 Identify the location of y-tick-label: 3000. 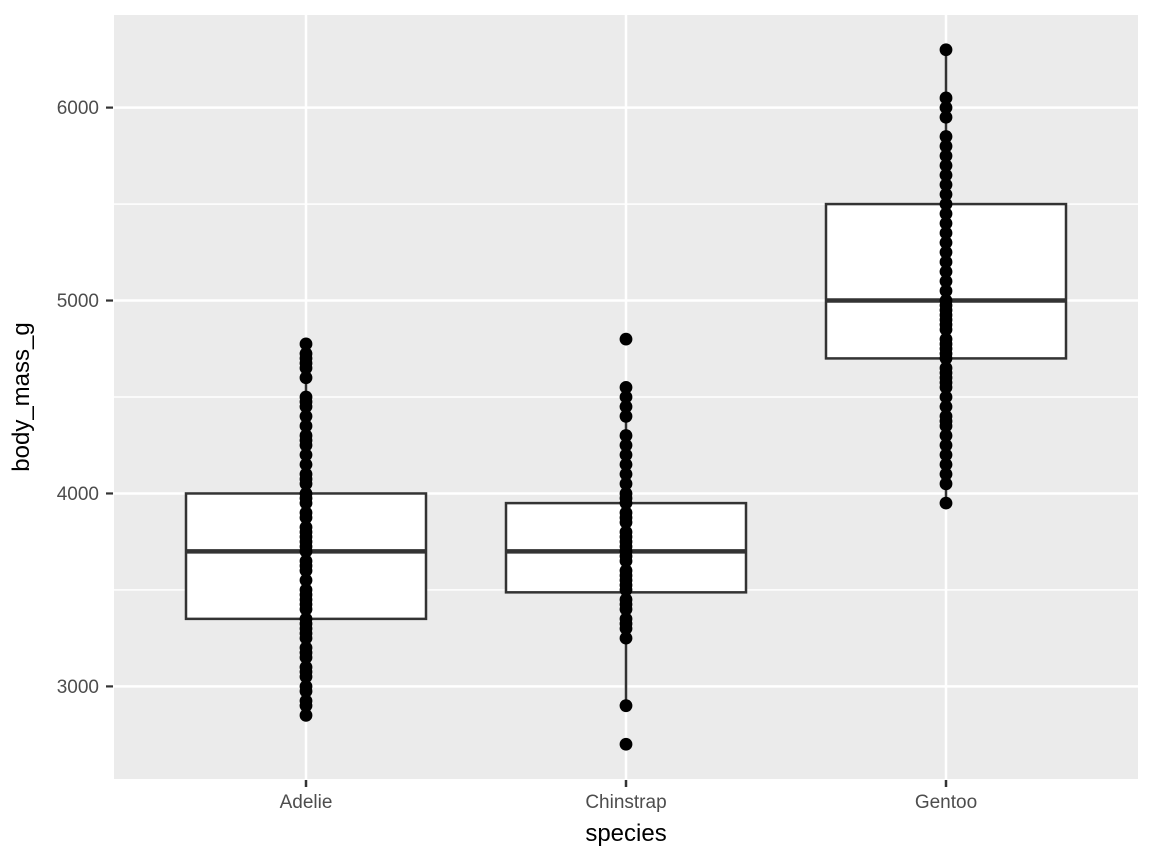
(78, 687).